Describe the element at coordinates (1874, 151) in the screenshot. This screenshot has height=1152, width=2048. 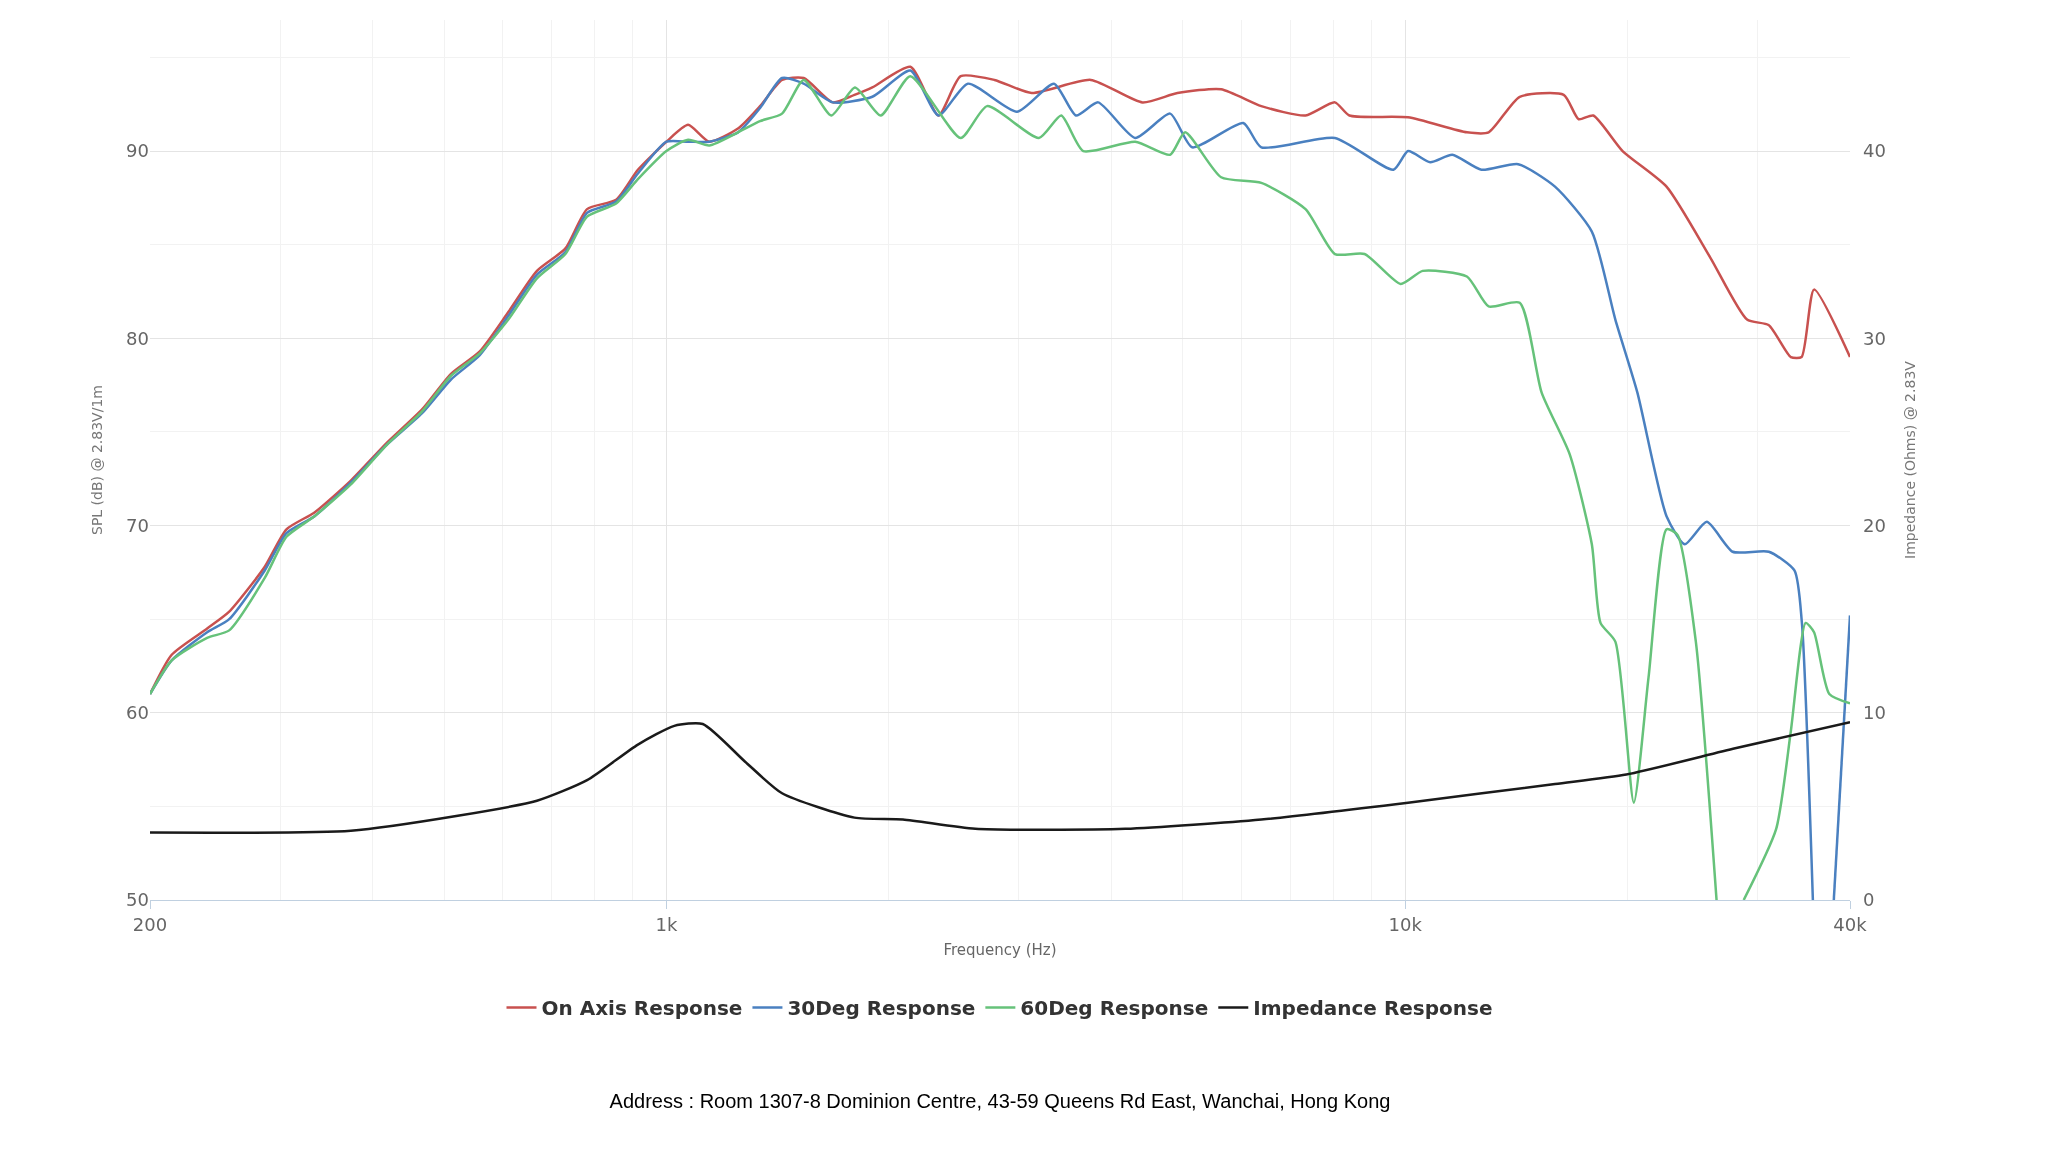
I see `y2-tick-label: 40` at that location.